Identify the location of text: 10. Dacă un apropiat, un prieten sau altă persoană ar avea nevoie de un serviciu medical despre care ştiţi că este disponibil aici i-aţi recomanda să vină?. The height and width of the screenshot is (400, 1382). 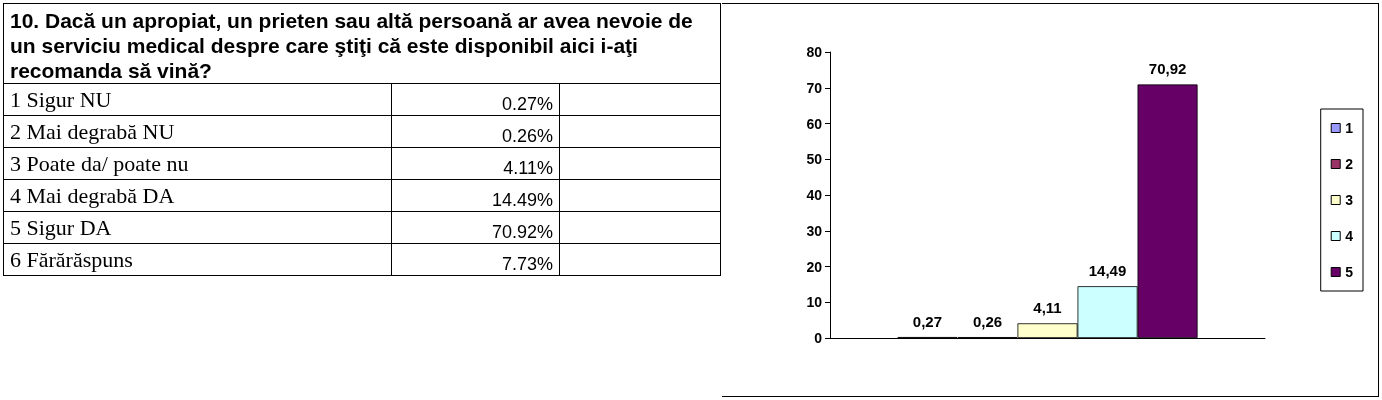
(362, 43).